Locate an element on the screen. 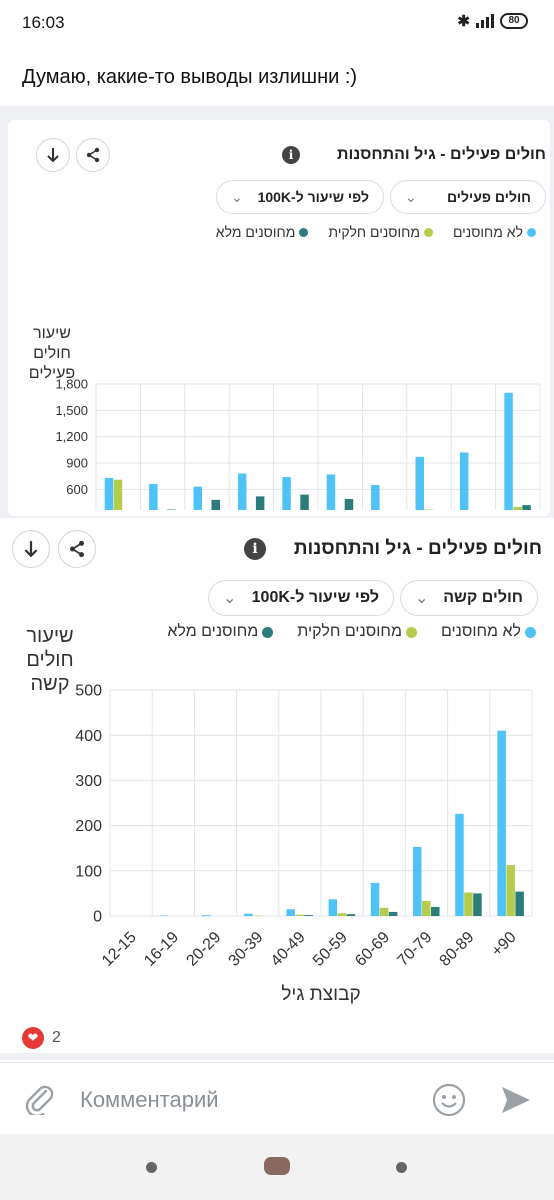 Image resolution: width=554 pixels, height=1200 pixels. y-tick-label: 200 is located at coordinates (88, 826).